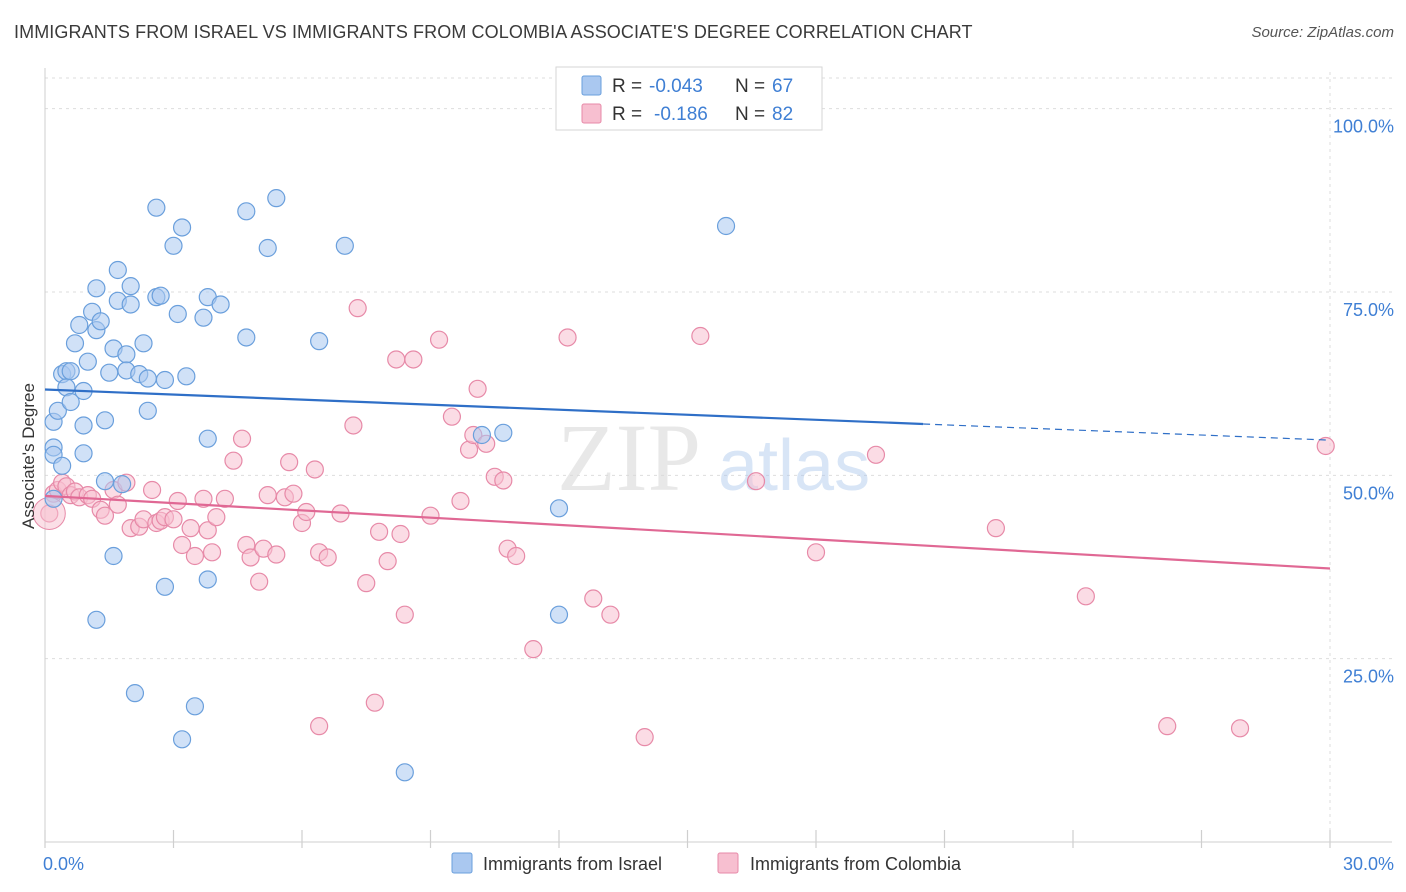  Describe the element at coordinates (1368, 864) in the screenshot. I see `x-tick-label: 30.0%` at that location.